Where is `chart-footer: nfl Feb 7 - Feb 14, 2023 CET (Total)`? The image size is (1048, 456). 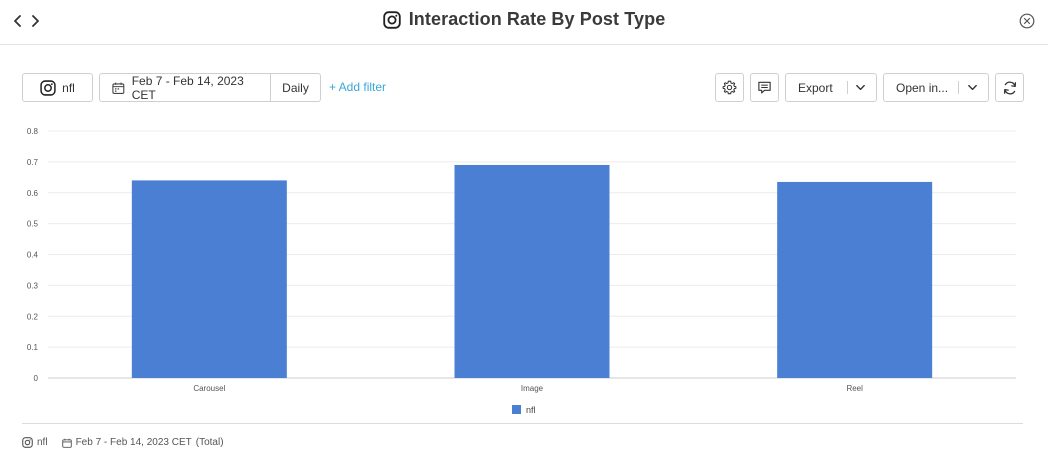
chart-footer: nfl Feb 7 - Feb 14, 2023 CET (Total) is located at coordinates (123, 442).